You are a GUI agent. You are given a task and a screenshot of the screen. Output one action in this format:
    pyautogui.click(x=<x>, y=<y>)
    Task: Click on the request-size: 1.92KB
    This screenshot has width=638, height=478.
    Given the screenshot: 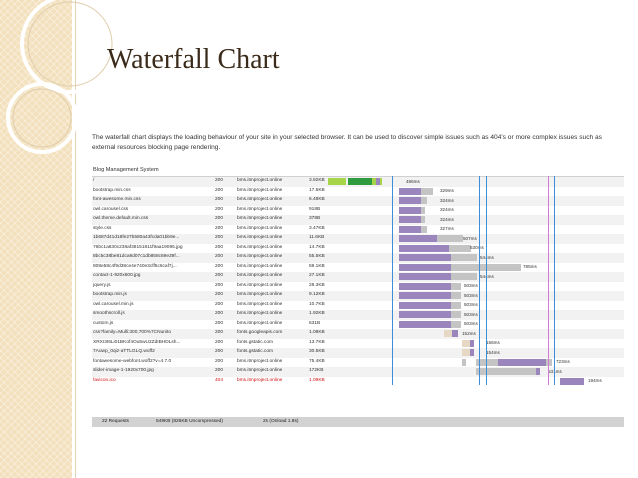 What is the action you would take?
    pyautogui.click(x=317, y=313)
    